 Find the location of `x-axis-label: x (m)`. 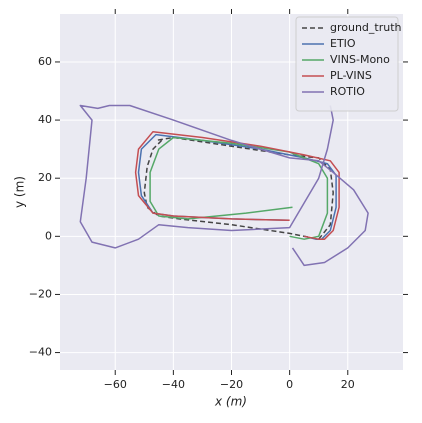

x-axis-label: x (m) is located at coordinates (230, 402).